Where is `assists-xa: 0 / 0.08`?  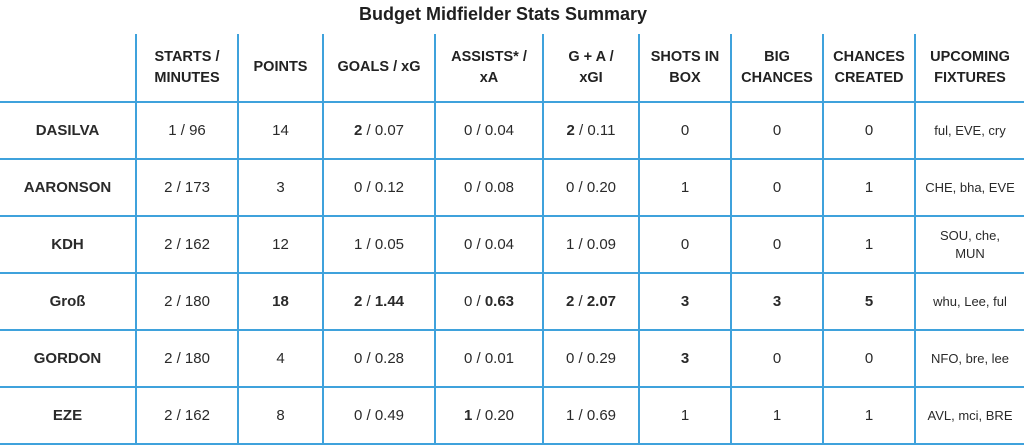
assists-xa: 0 / 0.08 is located at coordinates (488, 187).